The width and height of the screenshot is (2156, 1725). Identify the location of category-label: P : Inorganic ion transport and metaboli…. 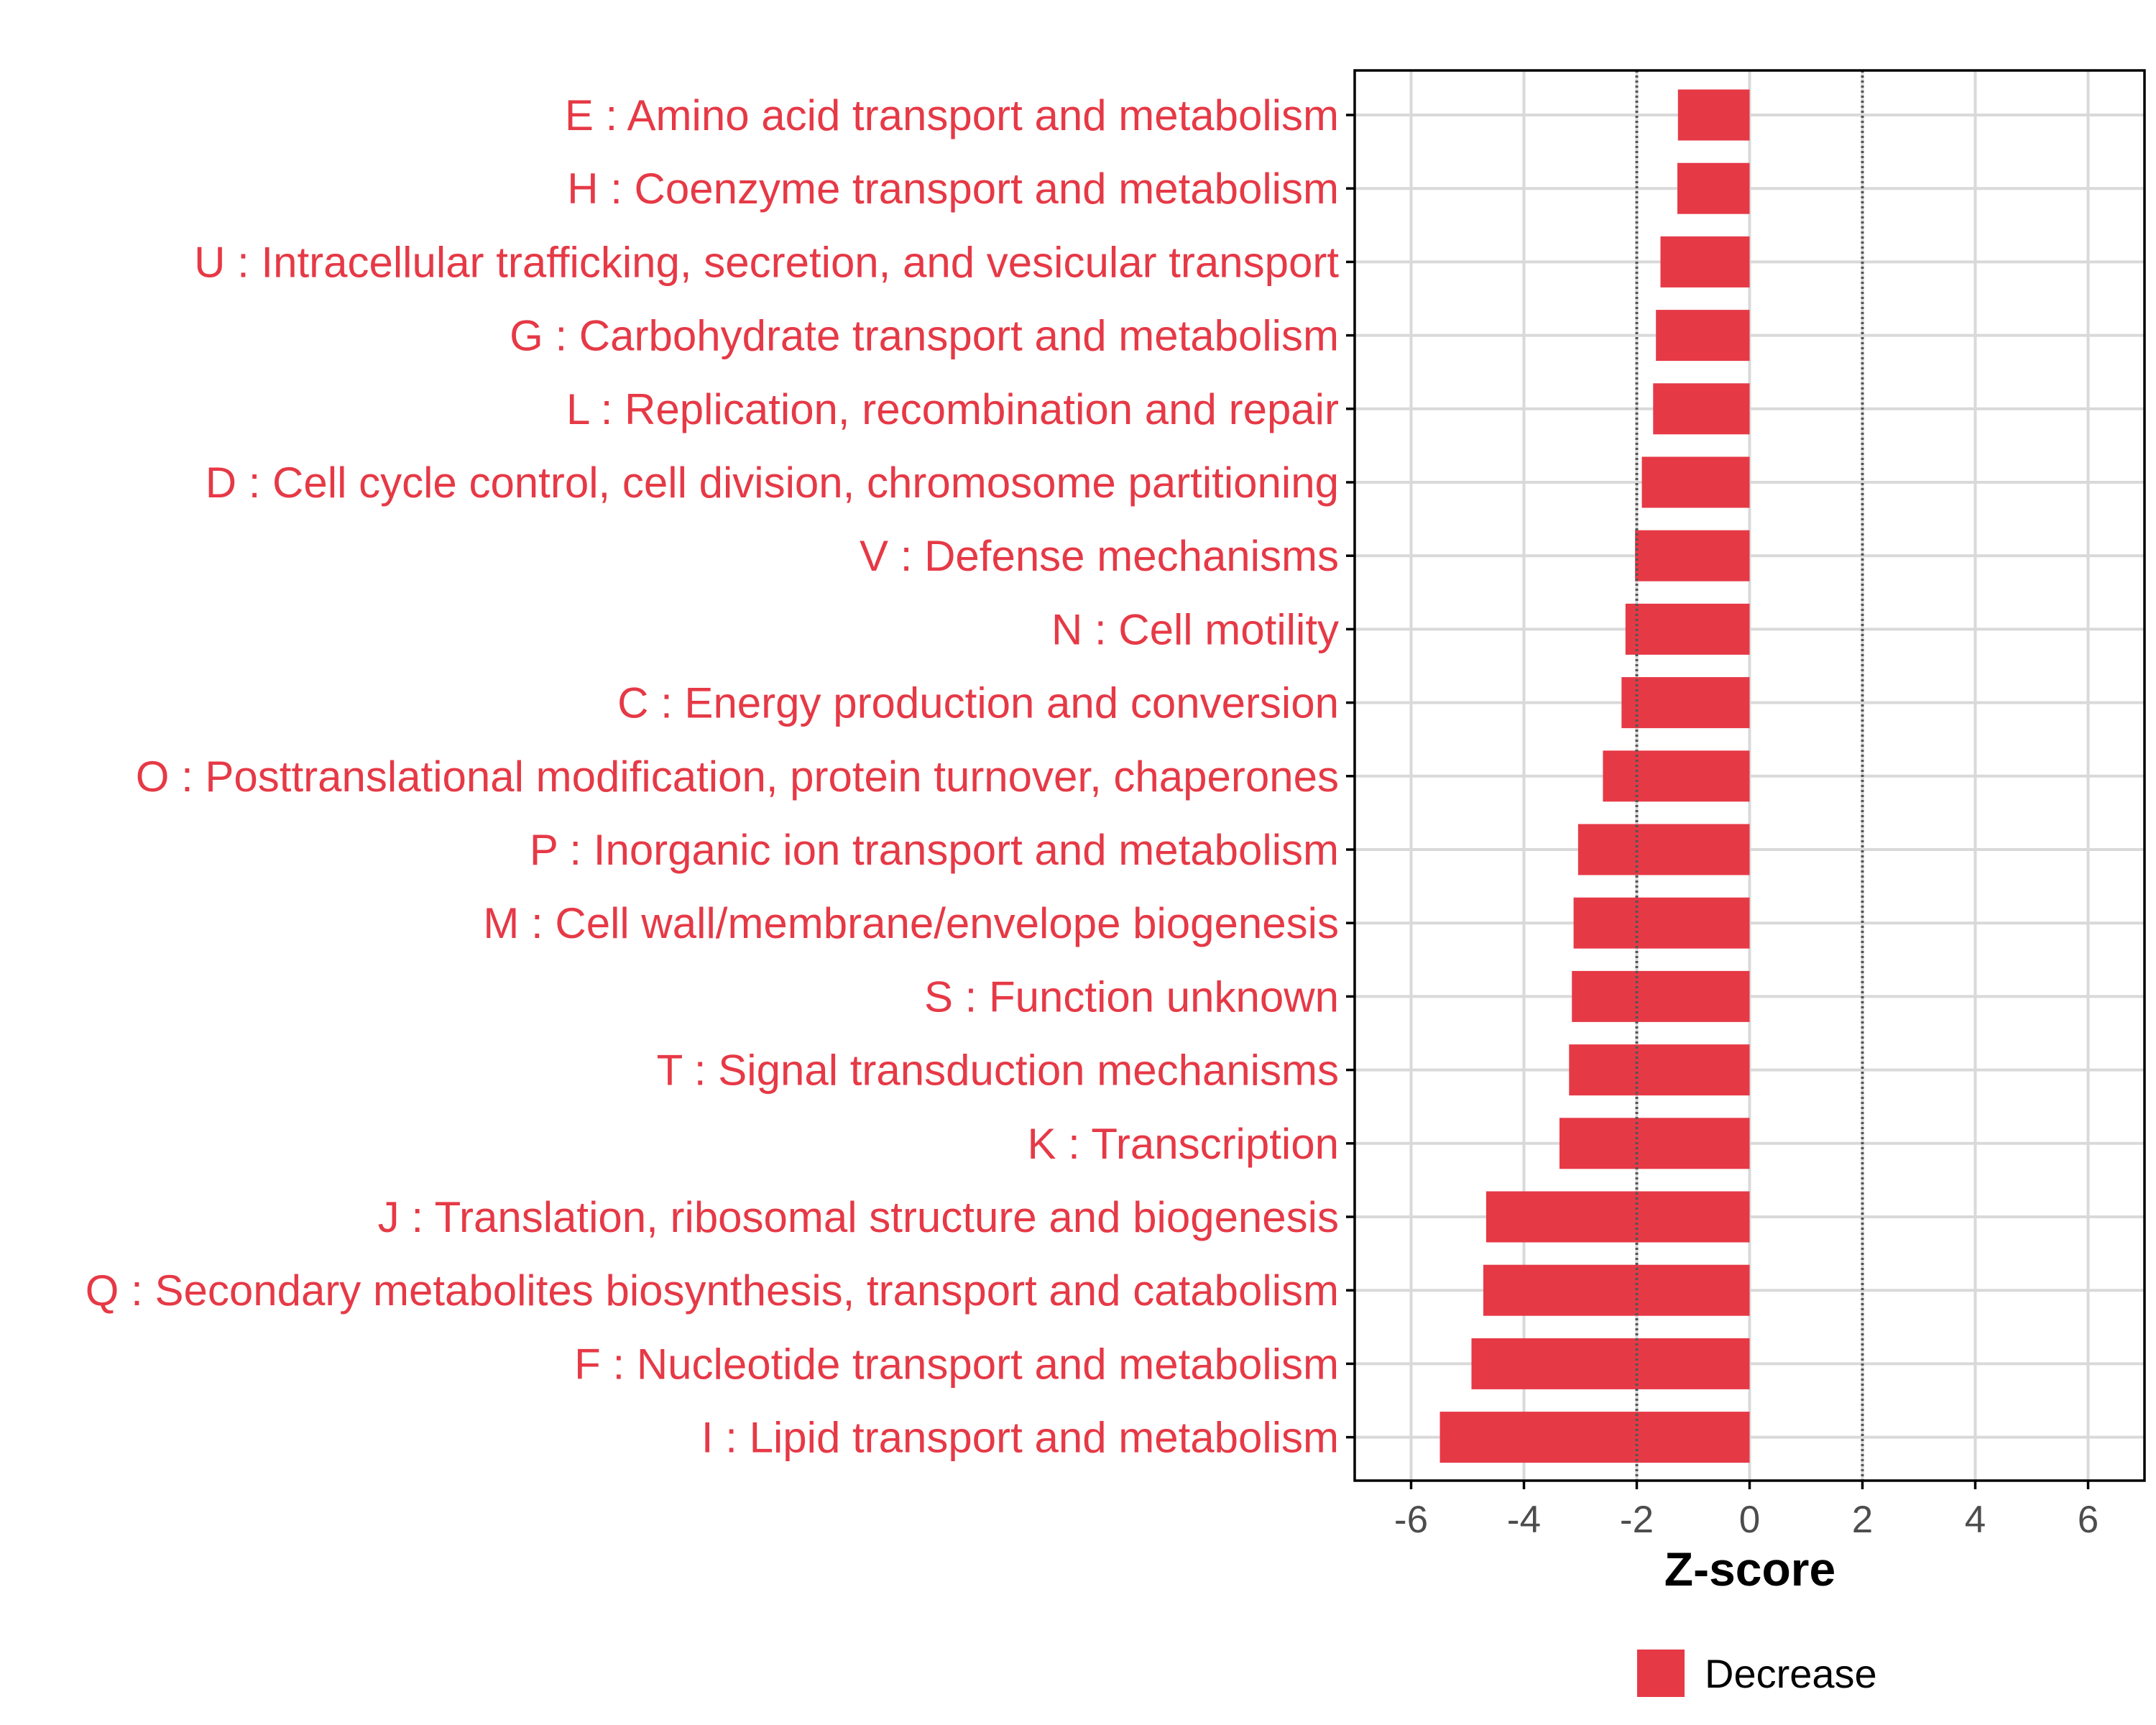
(934, 850).